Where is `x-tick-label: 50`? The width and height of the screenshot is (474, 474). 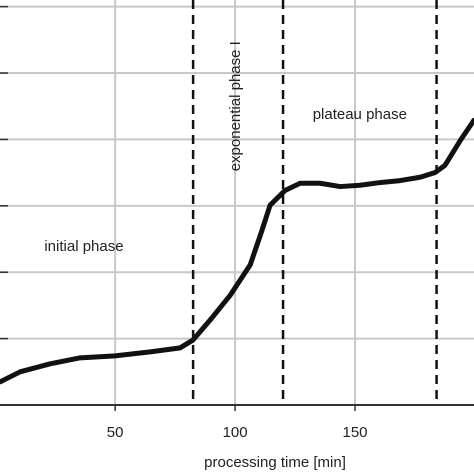
x-tick-label: 50 is located at coordinates (115, 432).